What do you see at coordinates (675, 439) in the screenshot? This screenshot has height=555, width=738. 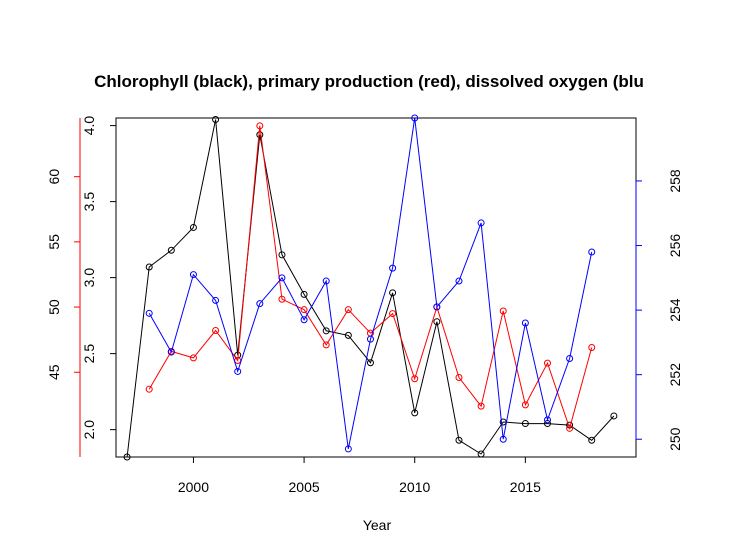 I see `y-tick-label-blue: 250` at bounding box center [675, 439].